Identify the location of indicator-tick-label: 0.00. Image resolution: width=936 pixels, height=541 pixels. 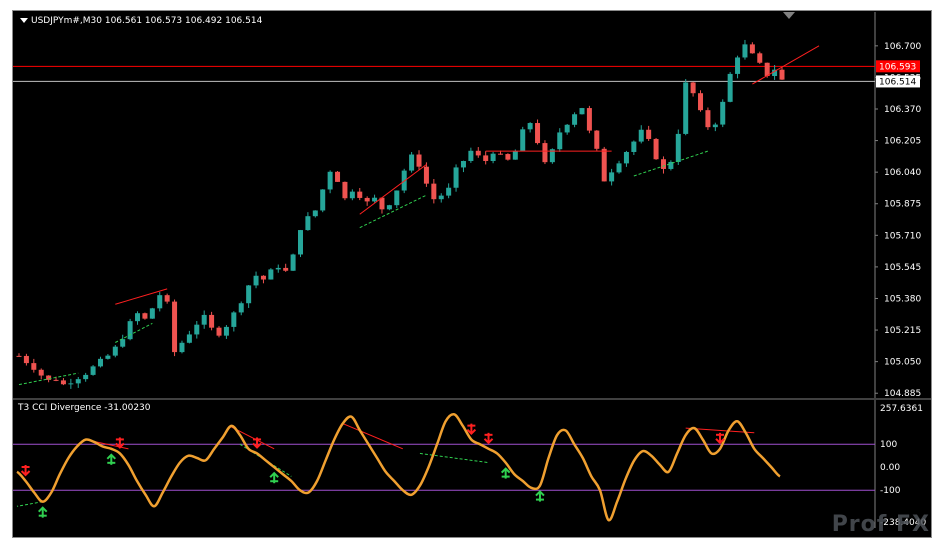
(890, 468).